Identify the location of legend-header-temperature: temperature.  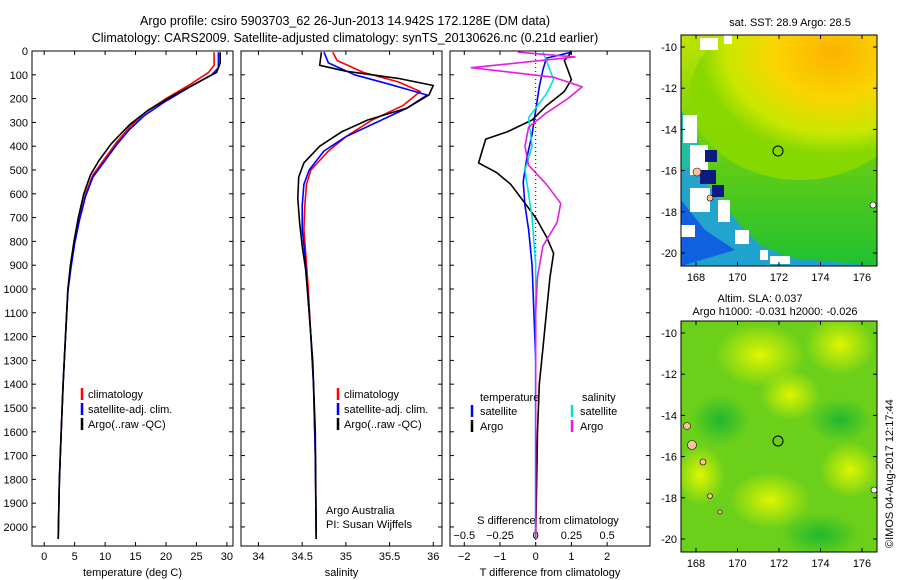
(509, 398).